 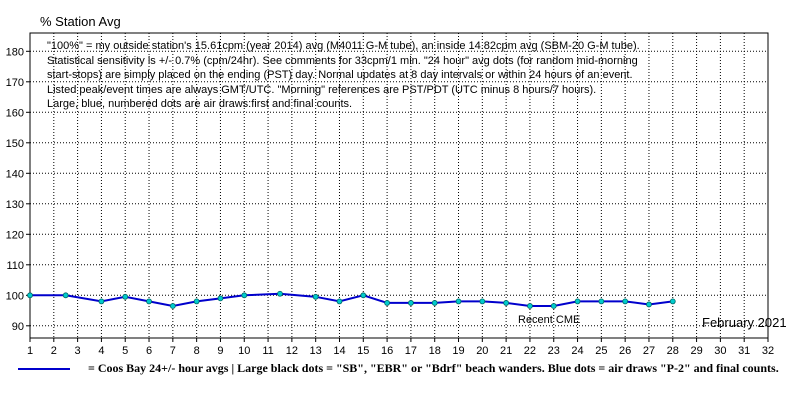 I want to click on y-axis-title: % Station Avg, so click(x=80, y=21).